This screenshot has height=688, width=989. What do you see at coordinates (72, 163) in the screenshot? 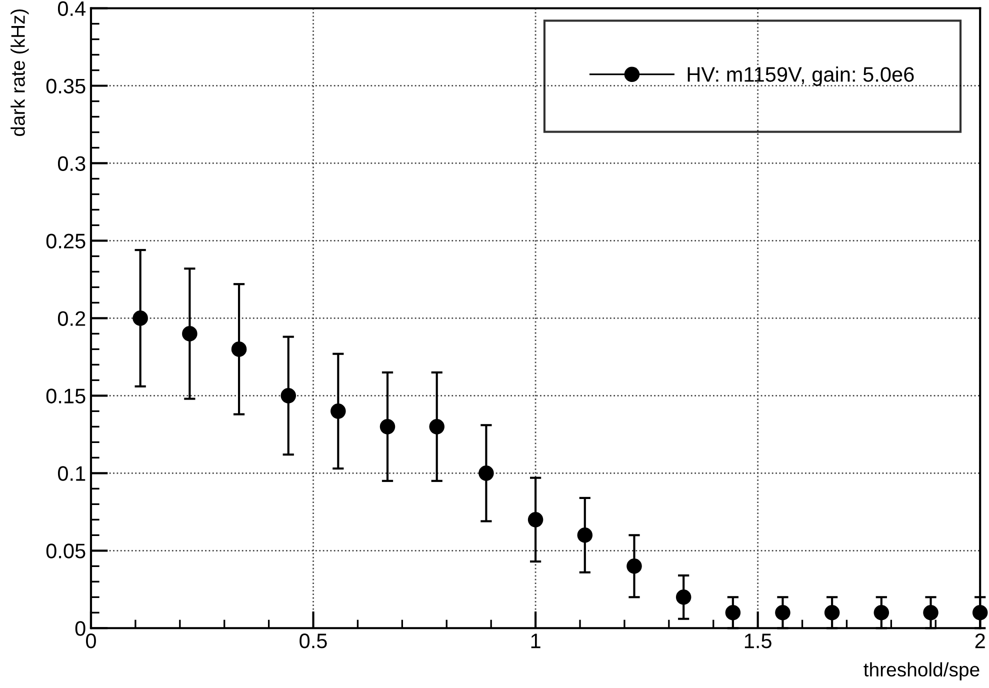
I see `y-tick-label: 0.3` at bounding box center [72, 163].